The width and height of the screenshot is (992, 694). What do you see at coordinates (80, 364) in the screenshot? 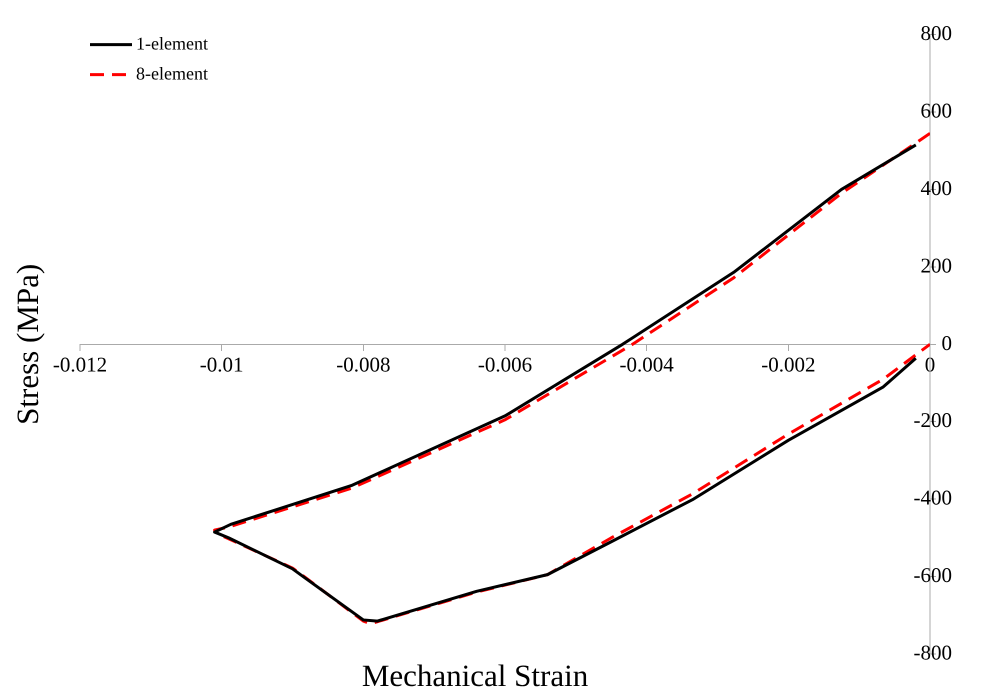
I see `x-tick-label: -0.012` at bounding box center [80, 364].